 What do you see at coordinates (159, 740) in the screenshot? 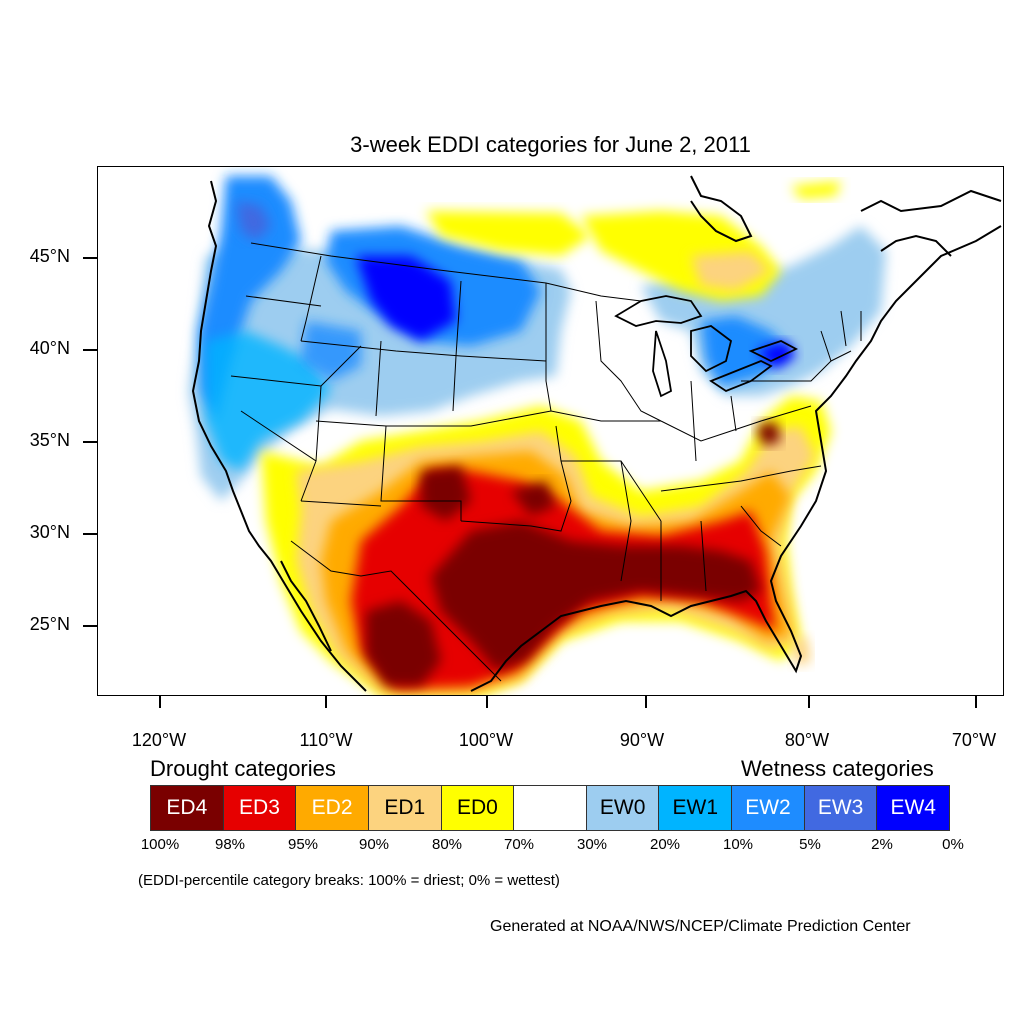
I see `lon-label-120: 120°W` at bounding box center [159, 740].